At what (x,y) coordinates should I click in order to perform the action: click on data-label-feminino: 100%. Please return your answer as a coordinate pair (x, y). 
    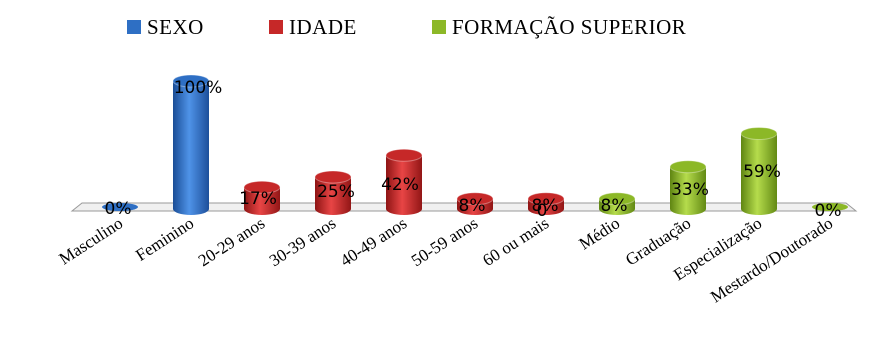
    Looking at the image, I should click on (198, 88).